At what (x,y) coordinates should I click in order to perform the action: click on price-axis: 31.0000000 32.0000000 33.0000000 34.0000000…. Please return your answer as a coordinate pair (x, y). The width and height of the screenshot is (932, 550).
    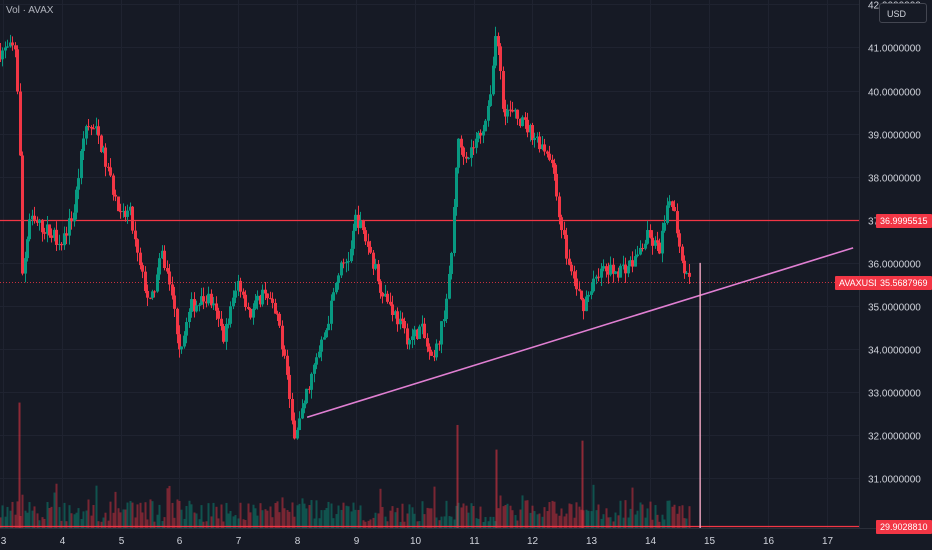
    Looking at the image, I should click on (894, 243).